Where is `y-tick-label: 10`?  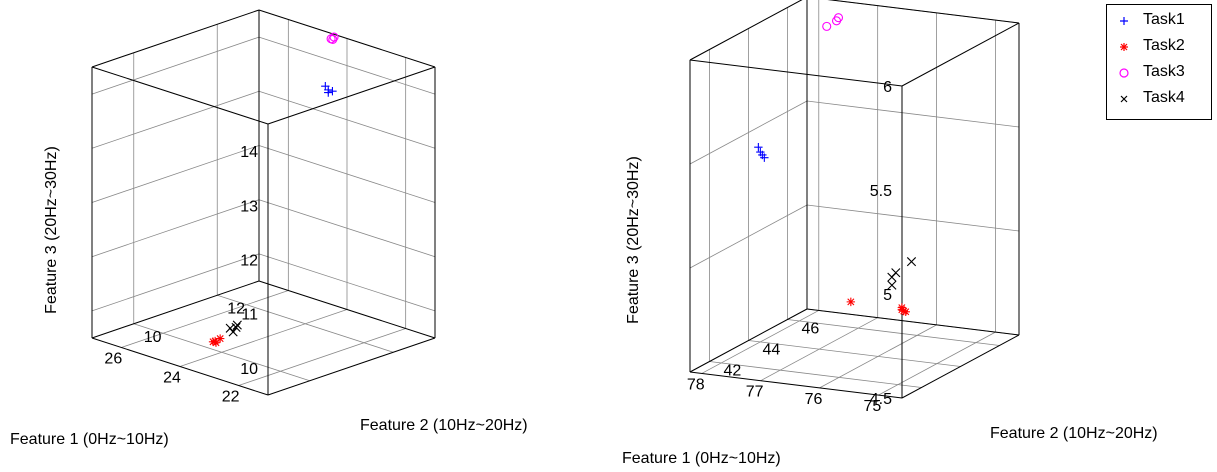
y-tick-label: 10 is located at coordinates (153, 337).